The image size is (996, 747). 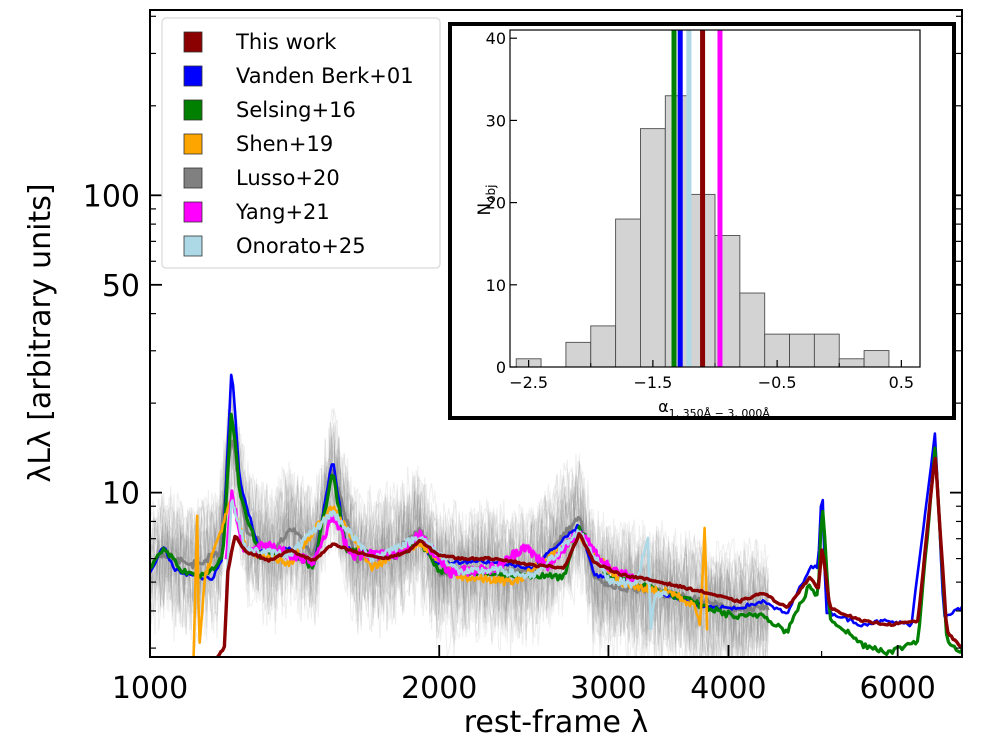 What do you see at coordinates (121, 286) in the screenshot?
I see `y-tick-label: 50` at bounding box center [121, 286].